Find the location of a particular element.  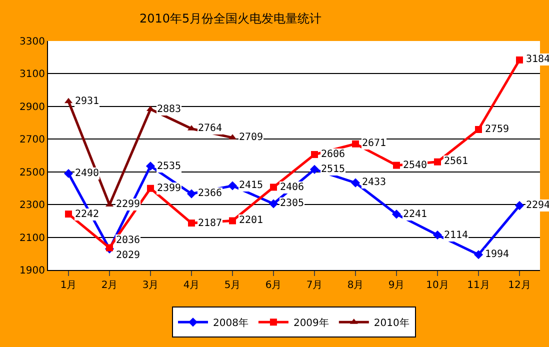

data-label: 2515 is located at coordinates (333, 169).